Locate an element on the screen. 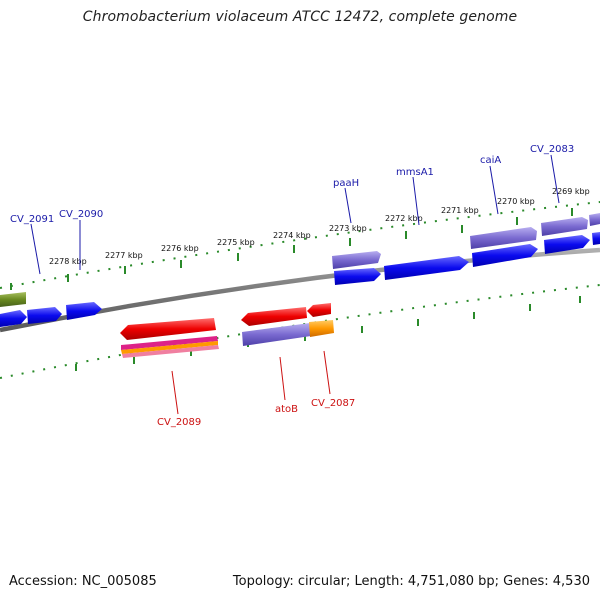 Image resolution: width=600 pixels, height=600 pixels. ruler-label: 2273 kbp is located at coordinates (348, 228).